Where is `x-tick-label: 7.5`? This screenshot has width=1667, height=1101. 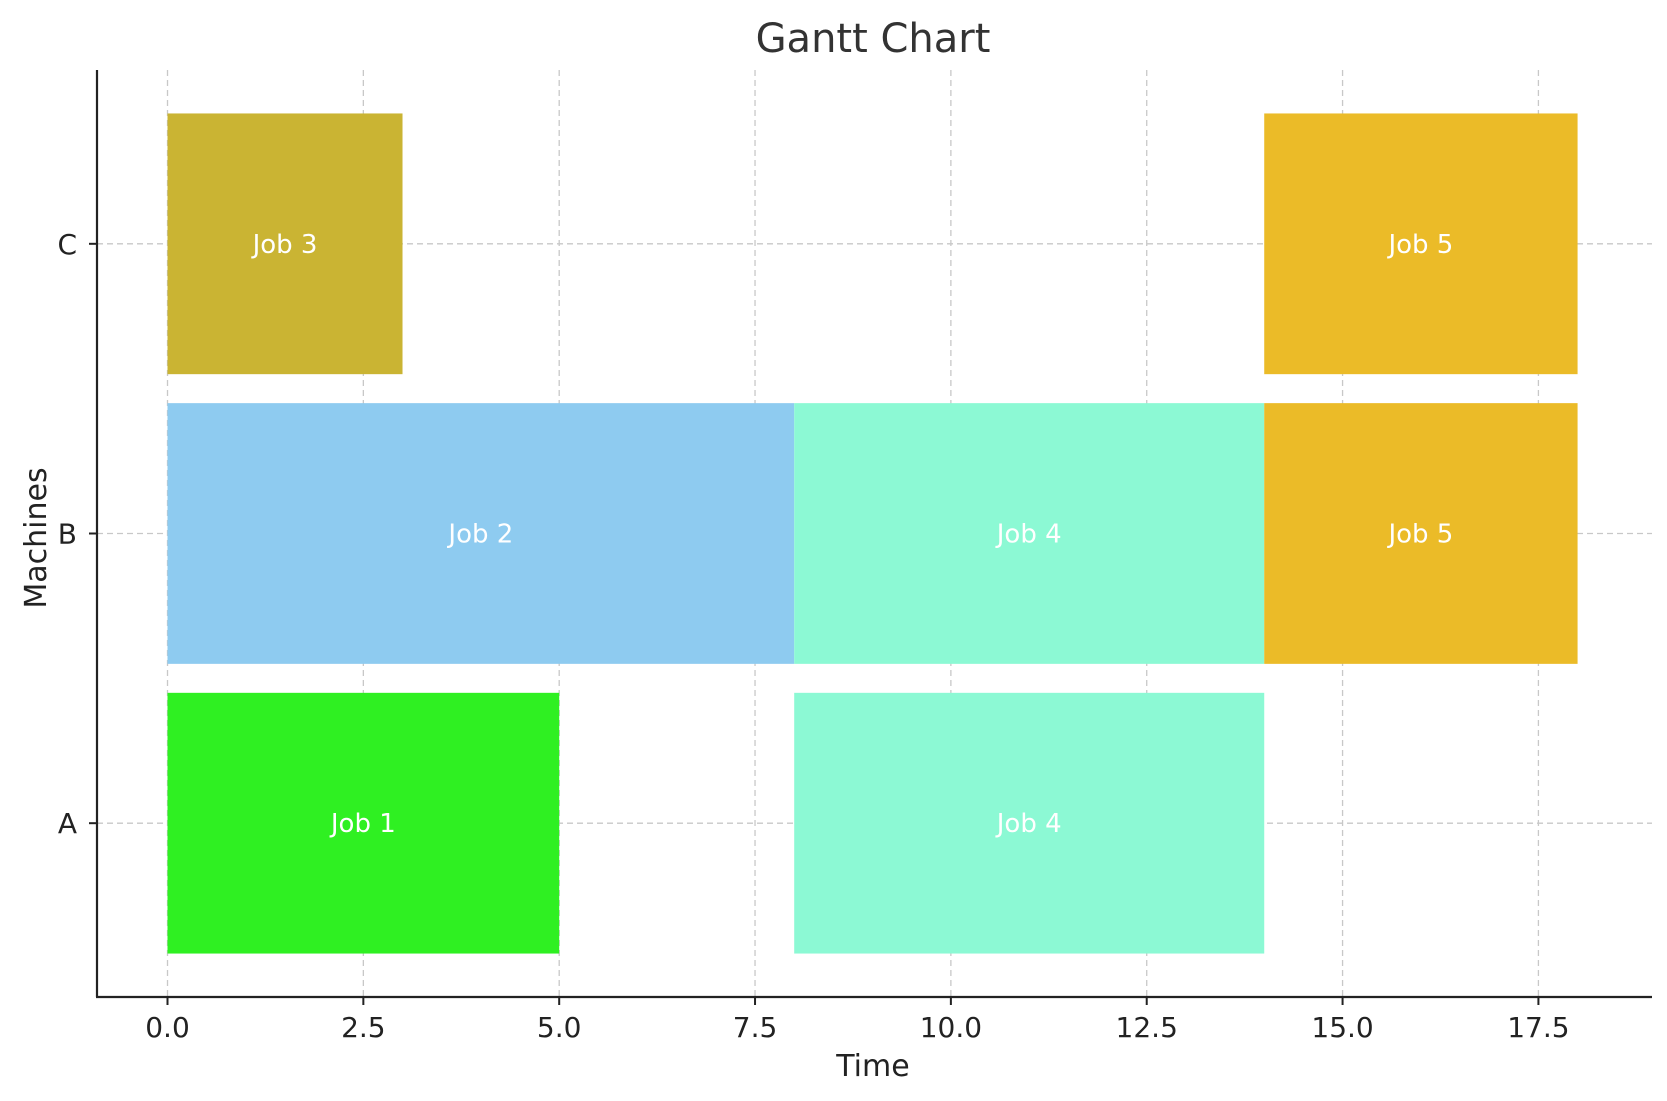 x-tick-label: 7.5 is located at coordinates (755, 1027).